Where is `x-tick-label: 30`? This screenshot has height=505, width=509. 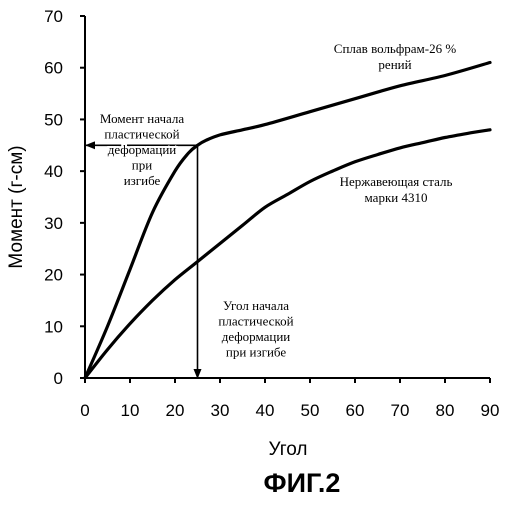 x-tick-label: 30 is located at coordinates (220, 410).